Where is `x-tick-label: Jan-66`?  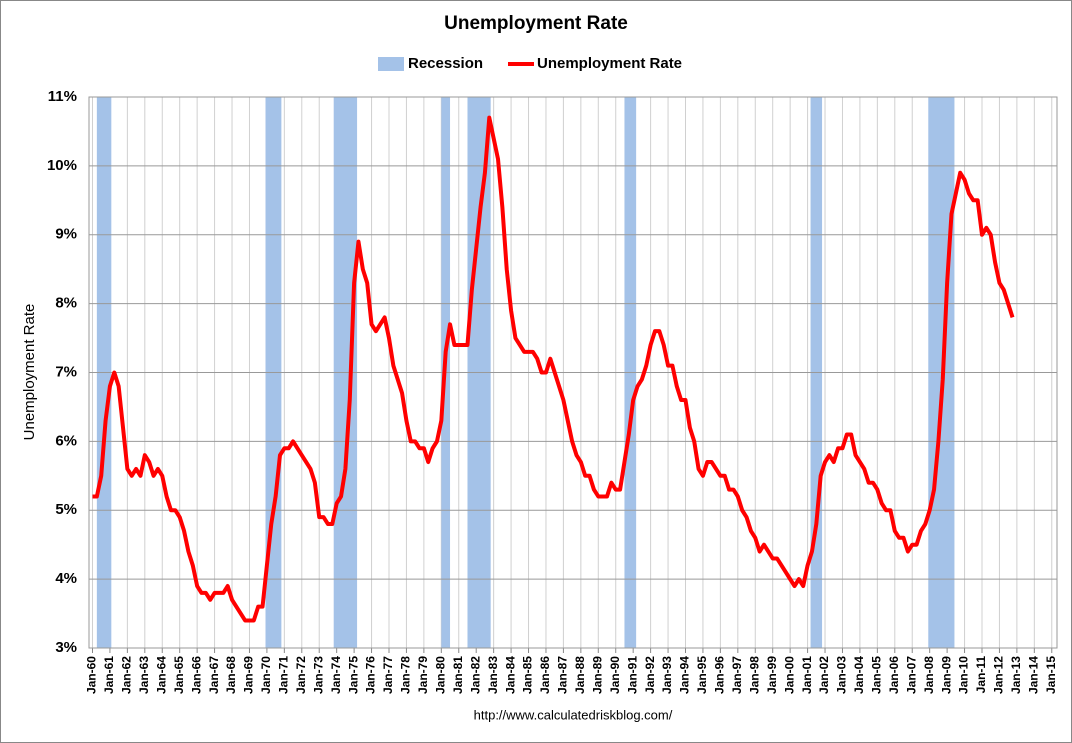 x-tick-label: Jan-66 is located at coordinates (196, 675).